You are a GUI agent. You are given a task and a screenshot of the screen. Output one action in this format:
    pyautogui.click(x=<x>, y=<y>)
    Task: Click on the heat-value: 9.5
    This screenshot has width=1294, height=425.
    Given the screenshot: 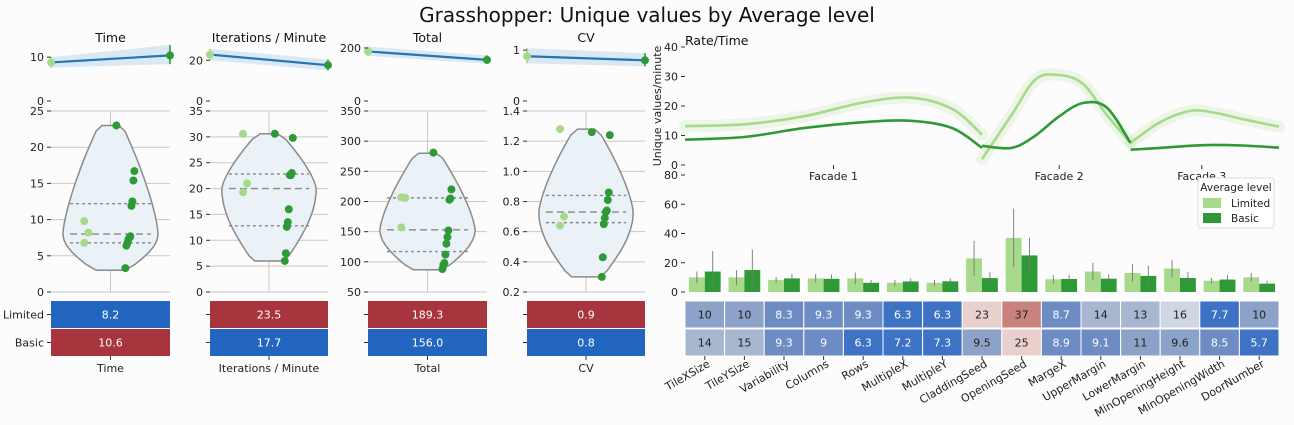 What is the action you would take?
    pyautogui.click(x=982, y=343)
    